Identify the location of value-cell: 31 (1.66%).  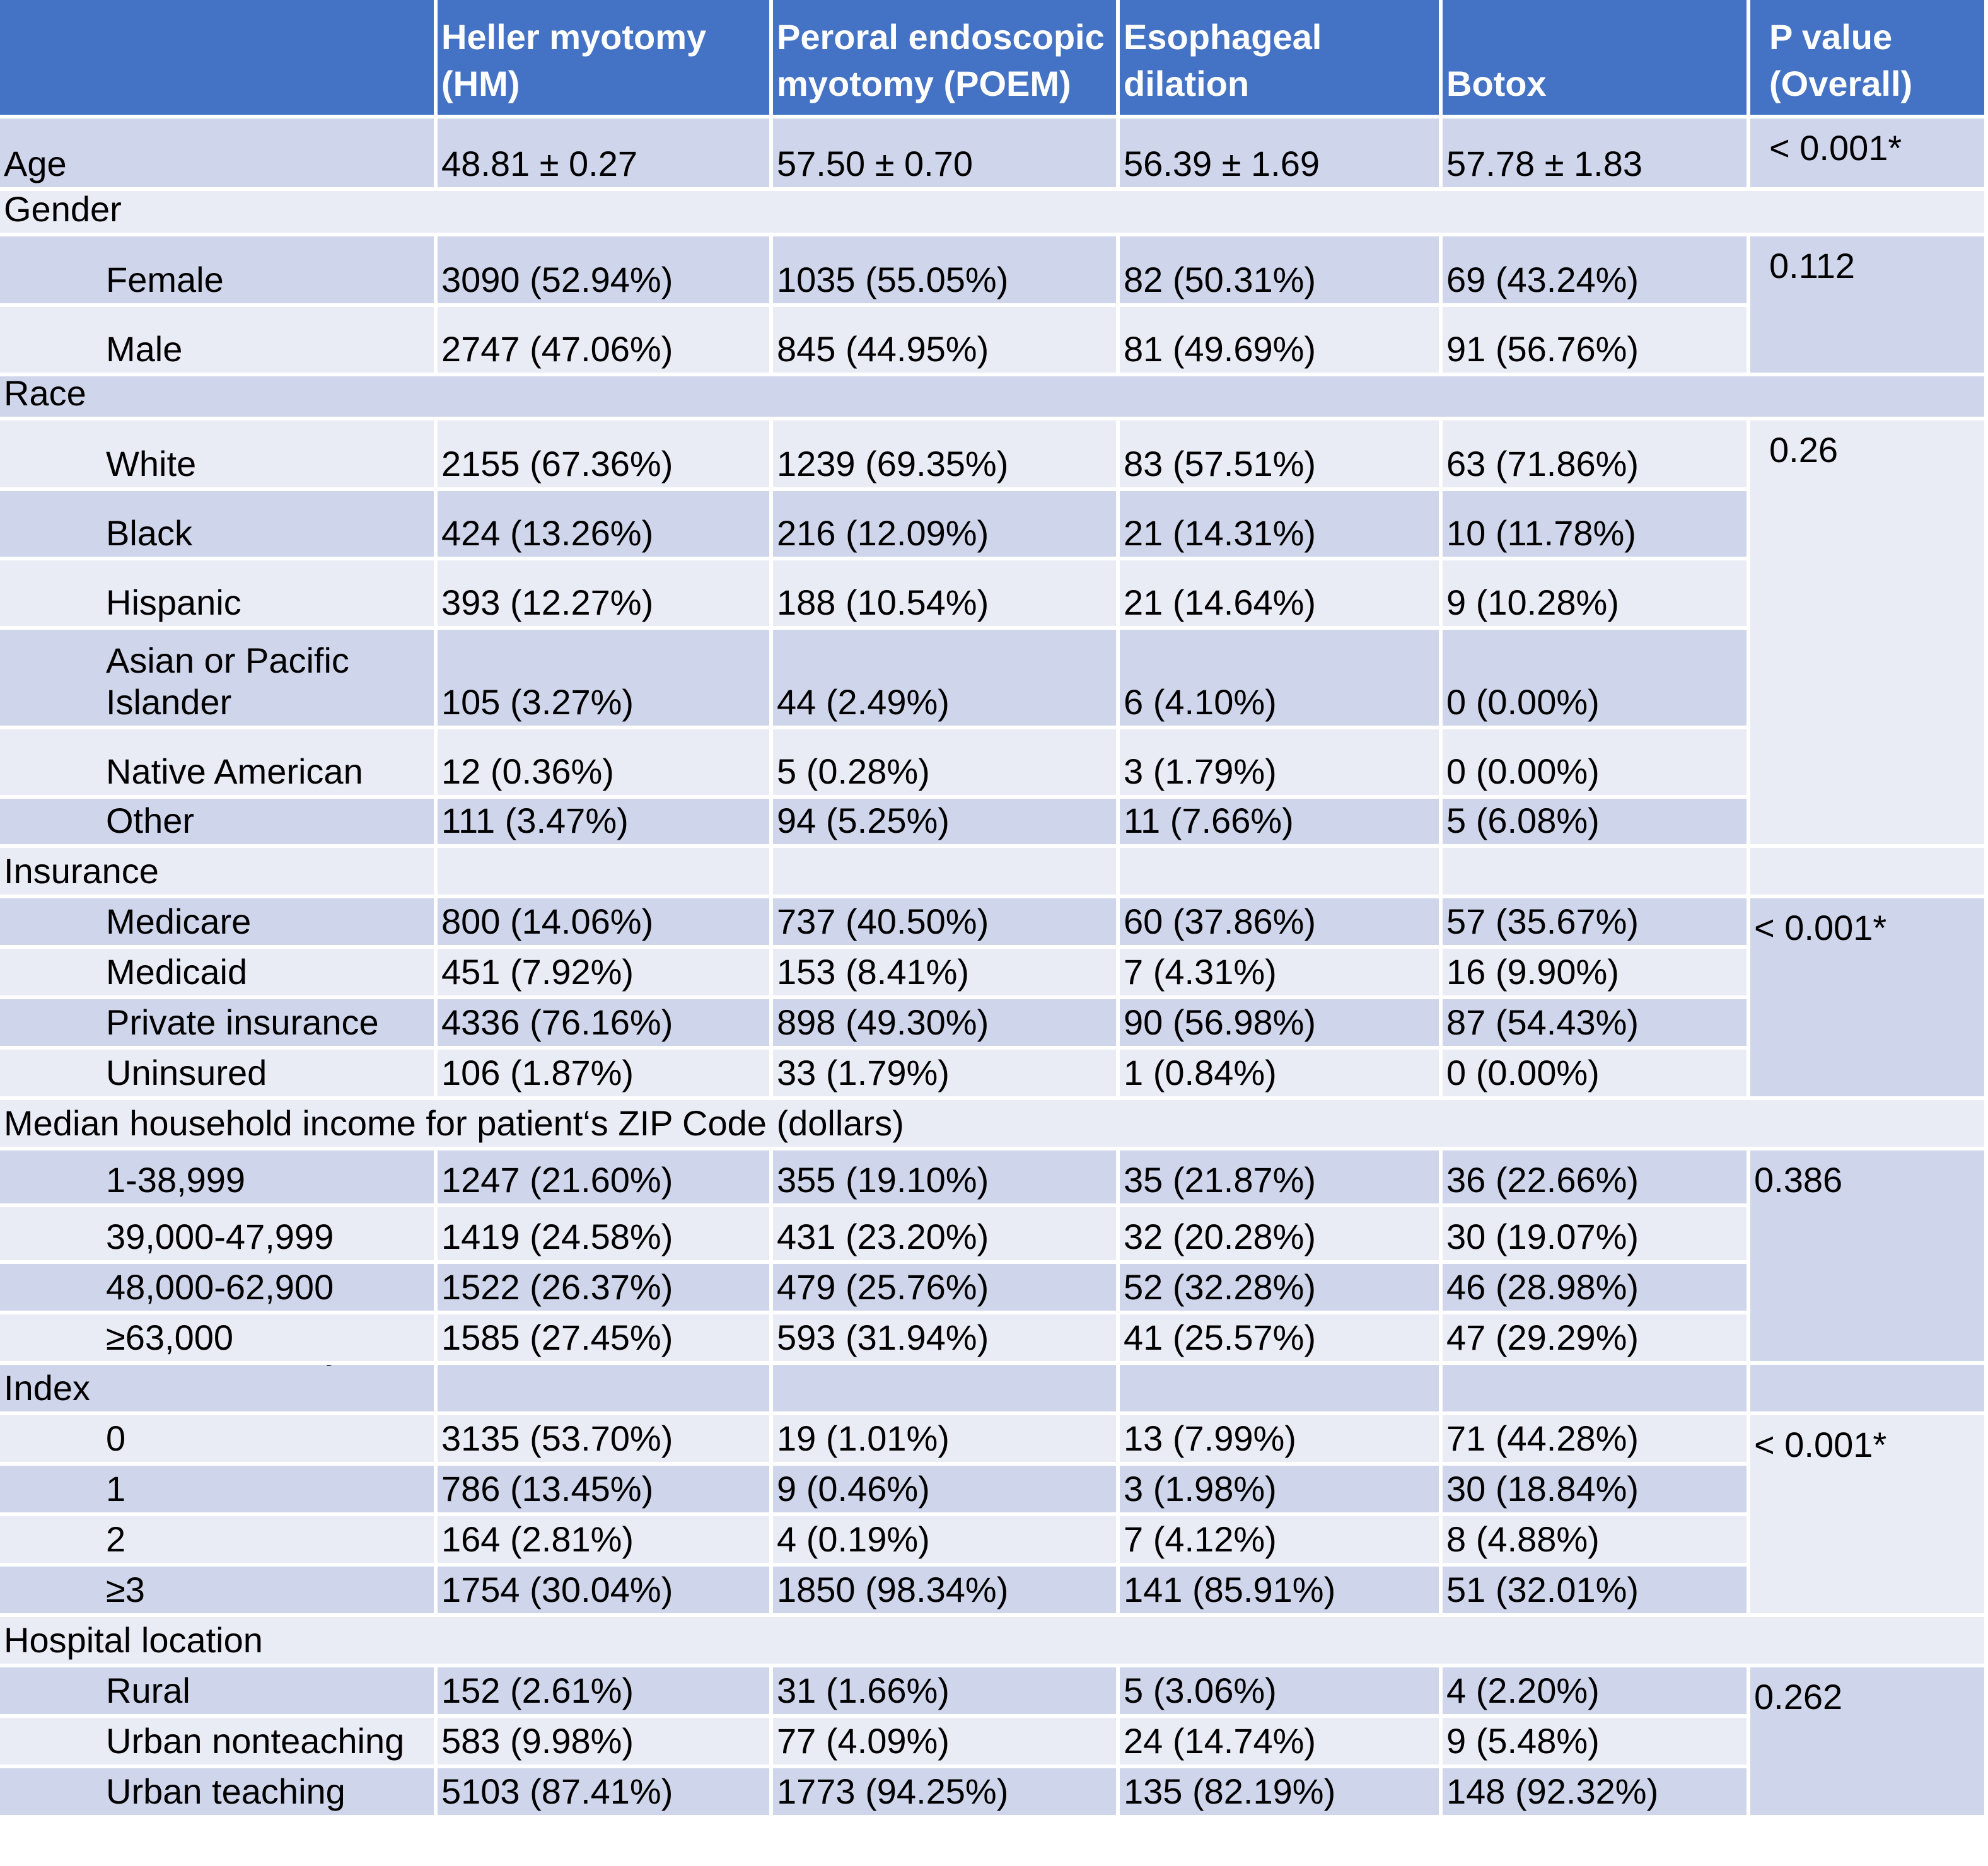
(947, 1692).